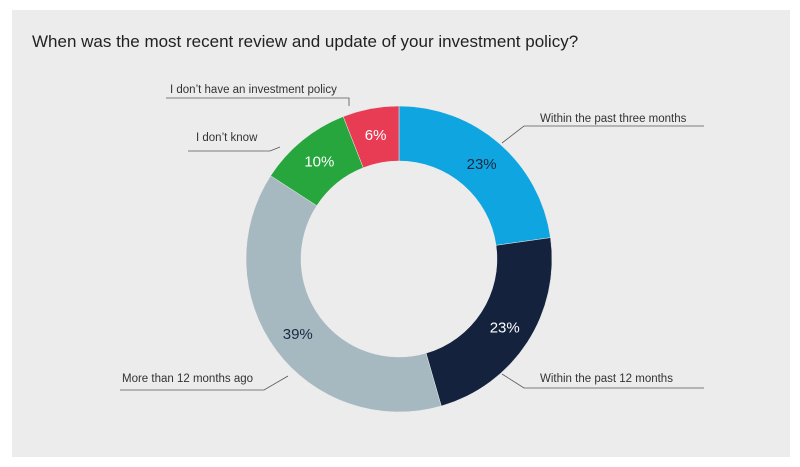 This screenshot has width=800, height=467. What do you see at coordinates (253, 90) in the screenshot?
I see `category-label-i-dont-have-an-investment-policy: I don’t have an investment policy` at bounding box center [253, 90].